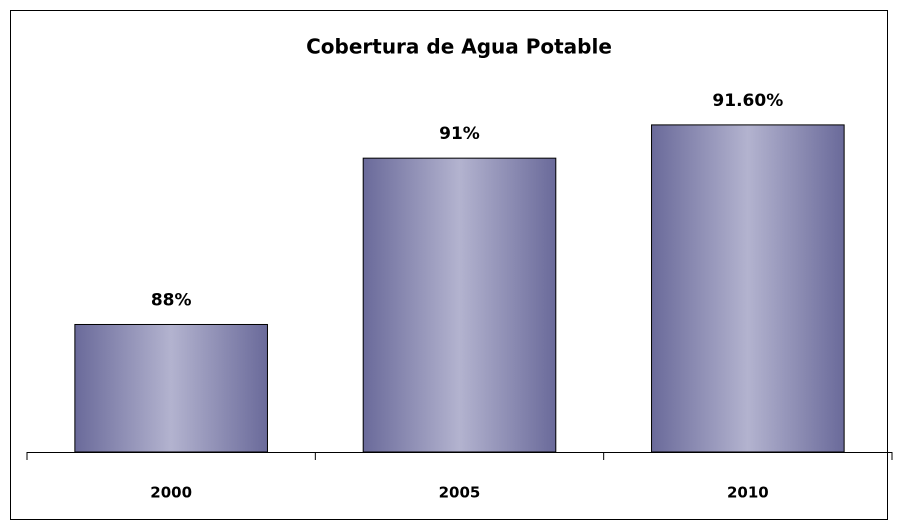 The width and height of the screenshot is (898, 526). I want to click on x-tick-label: 2005, so click(460, 493).